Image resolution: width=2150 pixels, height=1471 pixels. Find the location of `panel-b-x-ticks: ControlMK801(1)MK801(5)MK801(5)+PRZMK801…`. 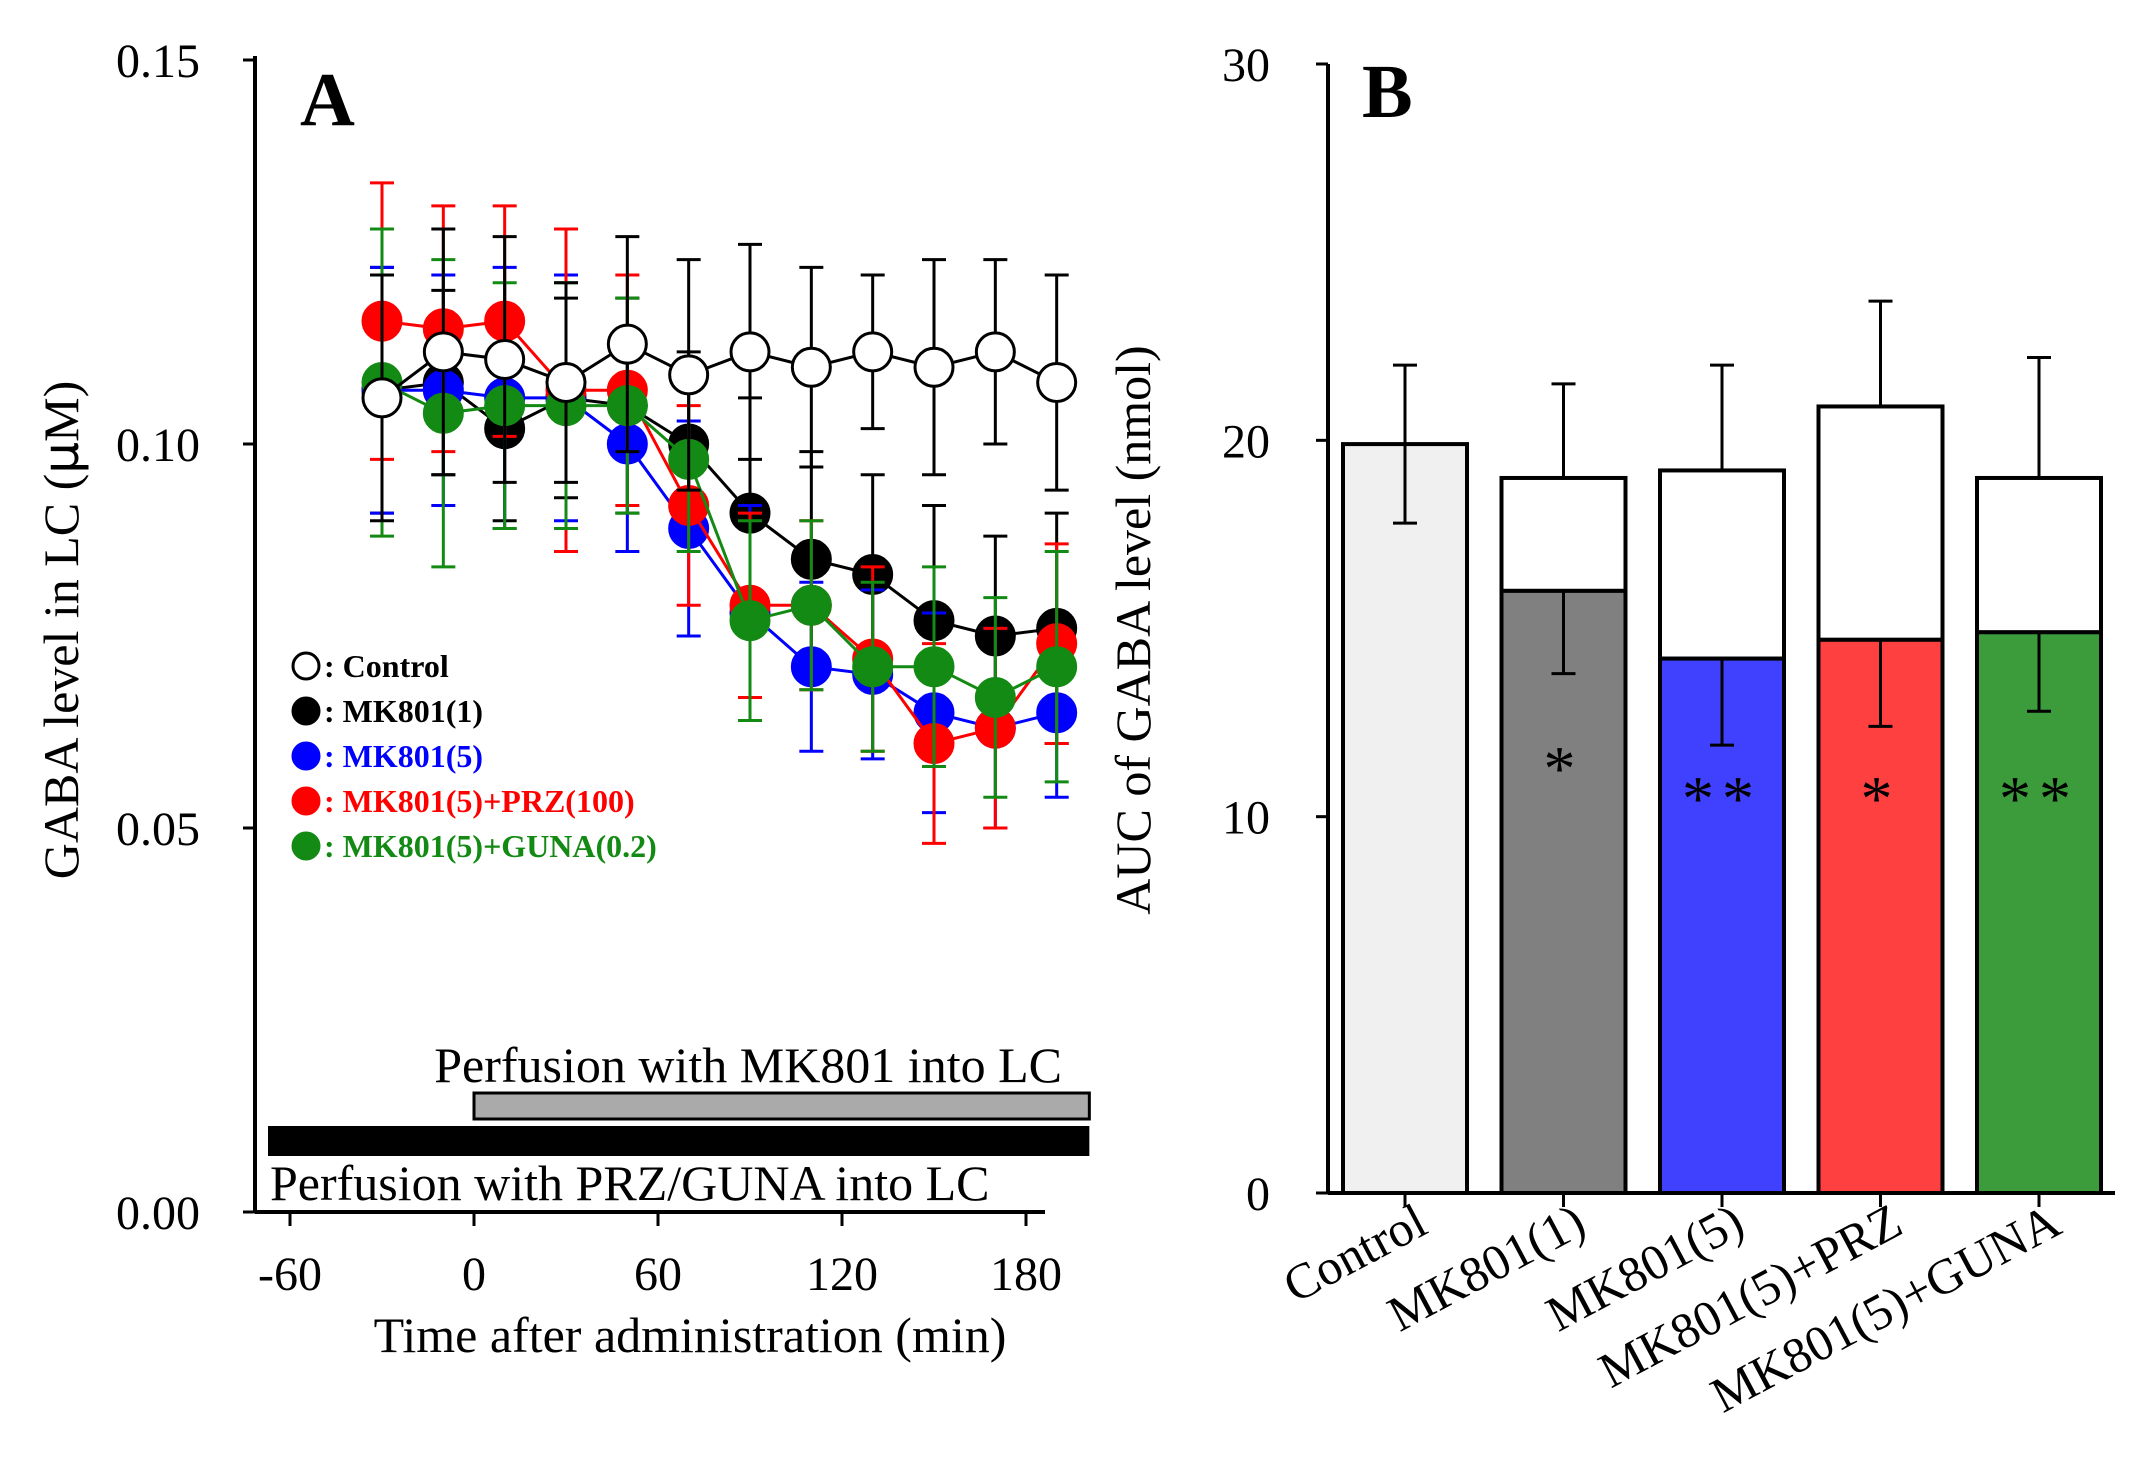

panel-b-x-ticks: ControlMK801(1)MK801(5)MK801(5)+PRZMK801… is located at coordinates (1671, 1307).